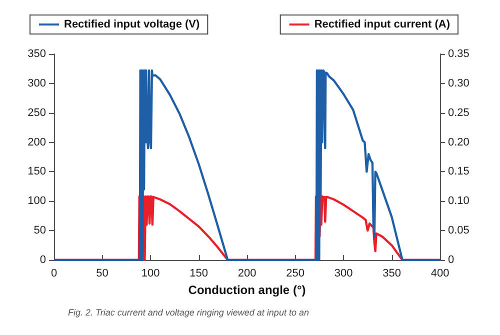 The width and height of the screenshot is (500, 335). I want to click on x-axis-title: Conduction angle (°), so click(247, 290).